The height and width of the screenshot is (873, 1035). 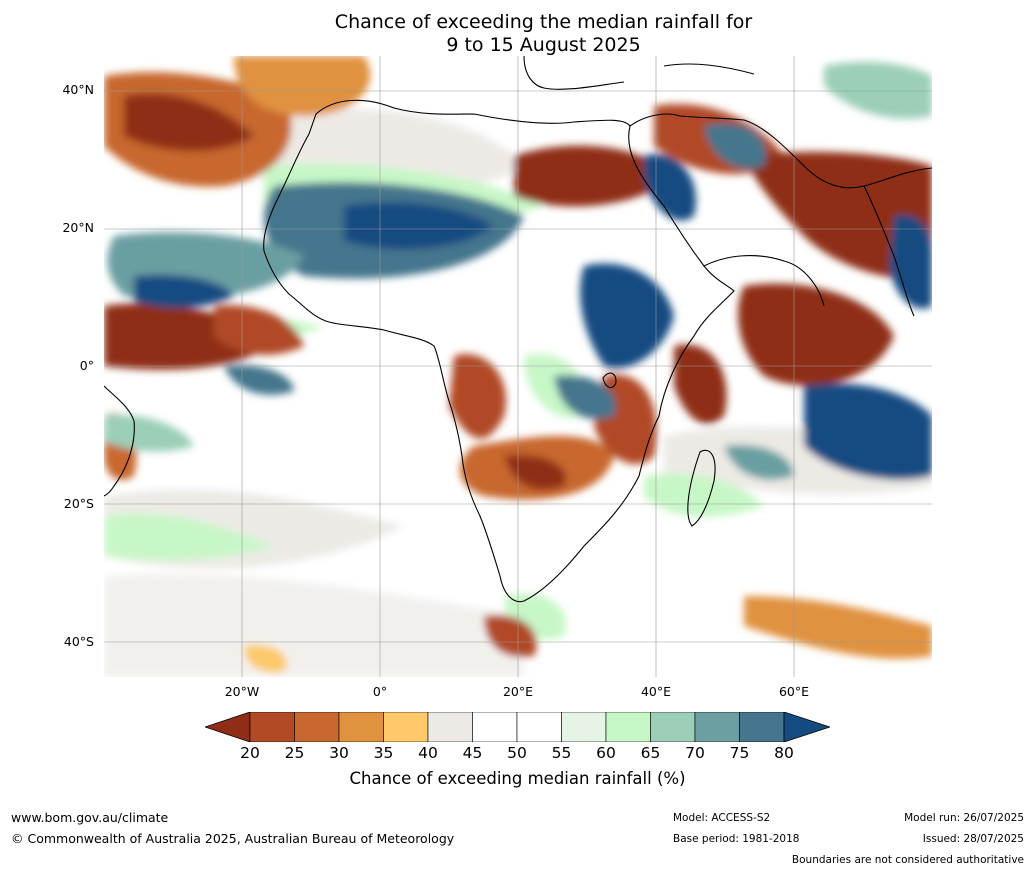 What do you see at coordinates (794, 691) in the screenshot?
I see `lon-label-60e: 60°E` at bounding box center [794, 691].